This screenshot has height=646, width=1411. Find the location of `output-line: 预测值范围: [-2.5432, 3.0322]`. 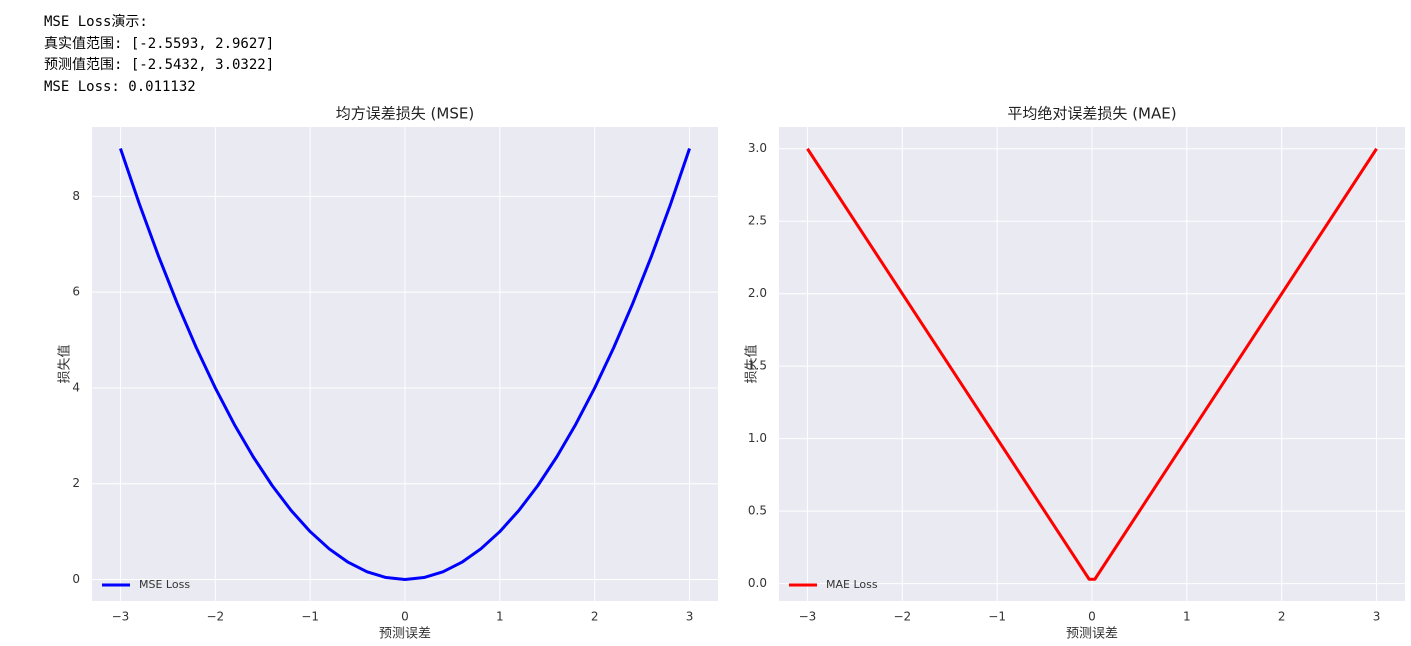

output-line: 预测值范围: [-2.5432, 3.0322] is located at coordinates (159, 65).